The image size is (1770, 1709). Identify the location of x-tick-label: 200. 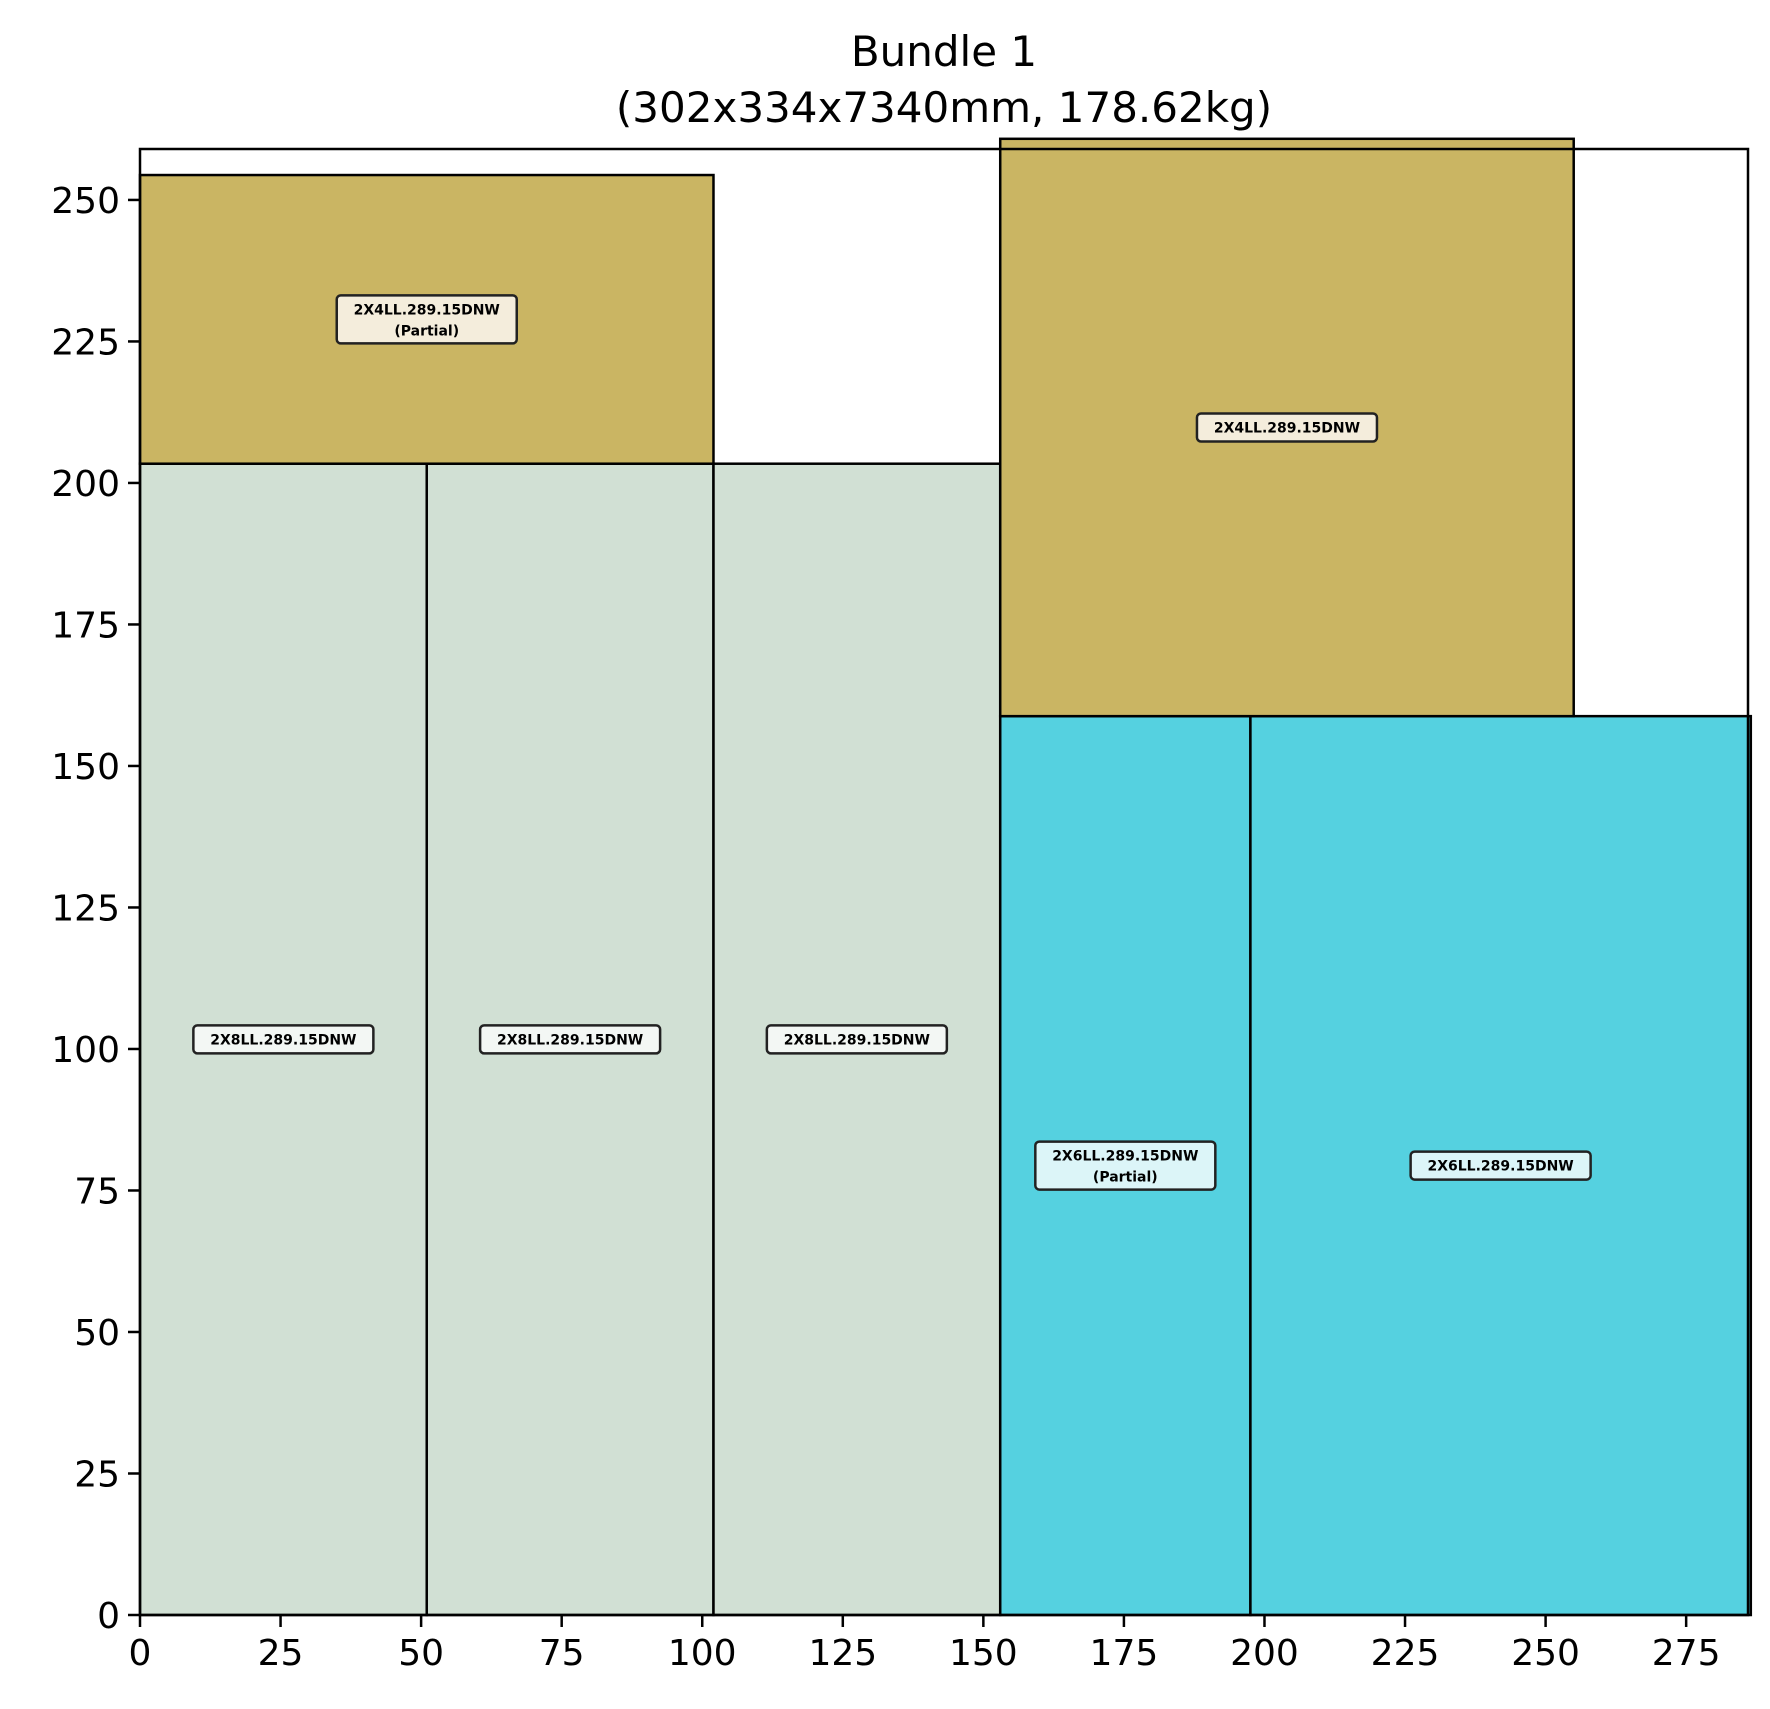
(1264, 1653).